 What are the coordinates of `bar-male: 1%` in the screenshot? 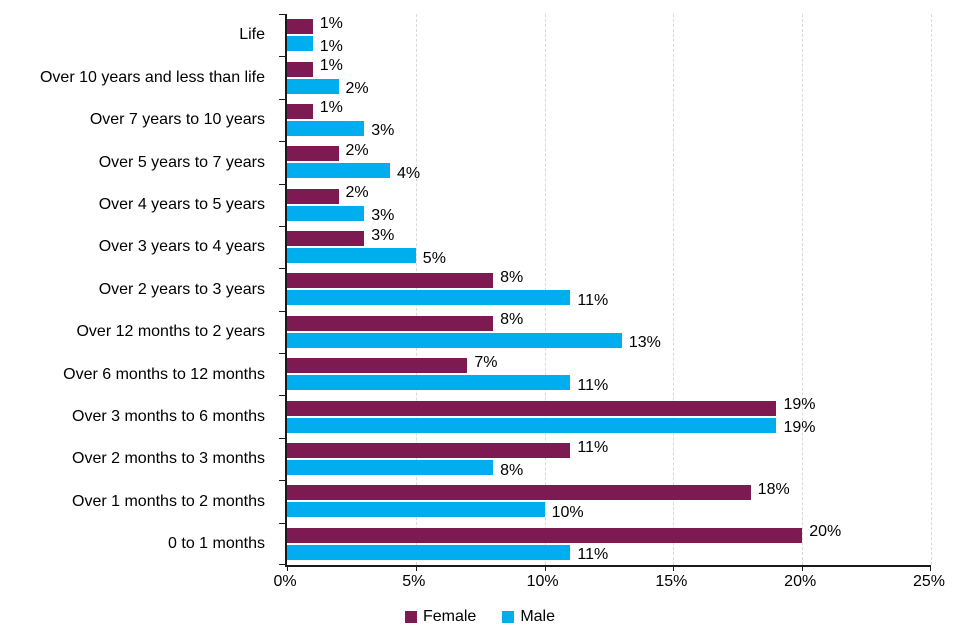 It's located at (315, 45).